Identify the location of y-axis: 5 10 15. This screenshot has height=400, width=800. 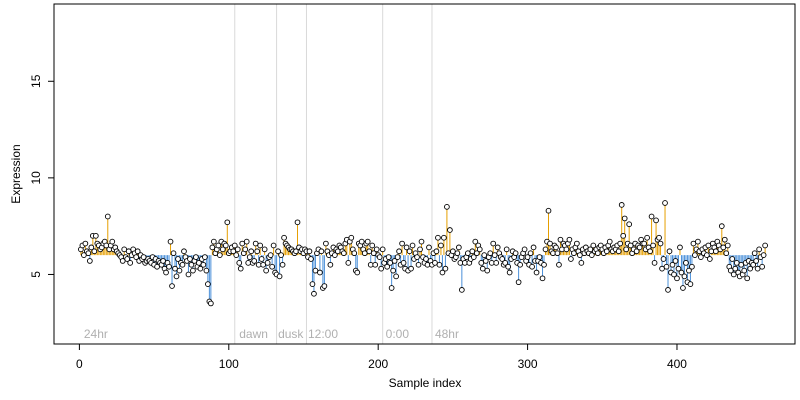
(42, 176).